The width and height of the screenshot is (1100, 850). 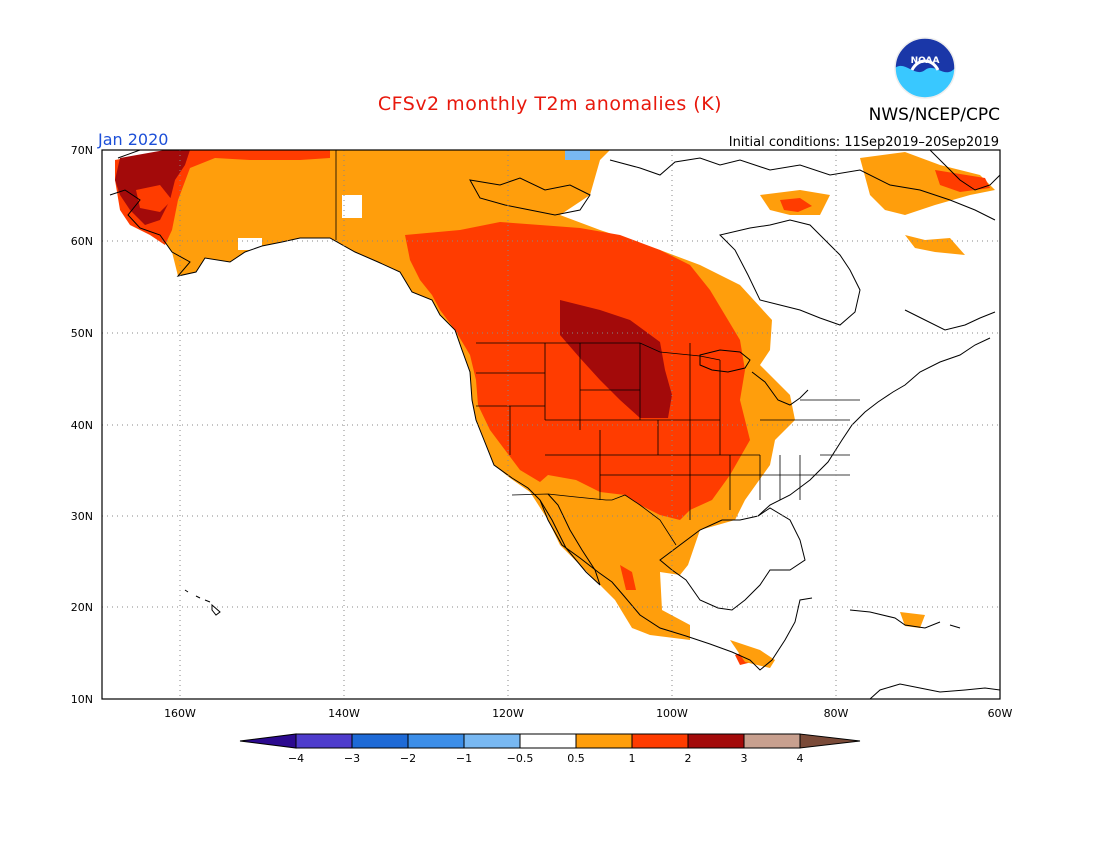 I want to click on lon-label: 140W, so click(x=344, y=713).